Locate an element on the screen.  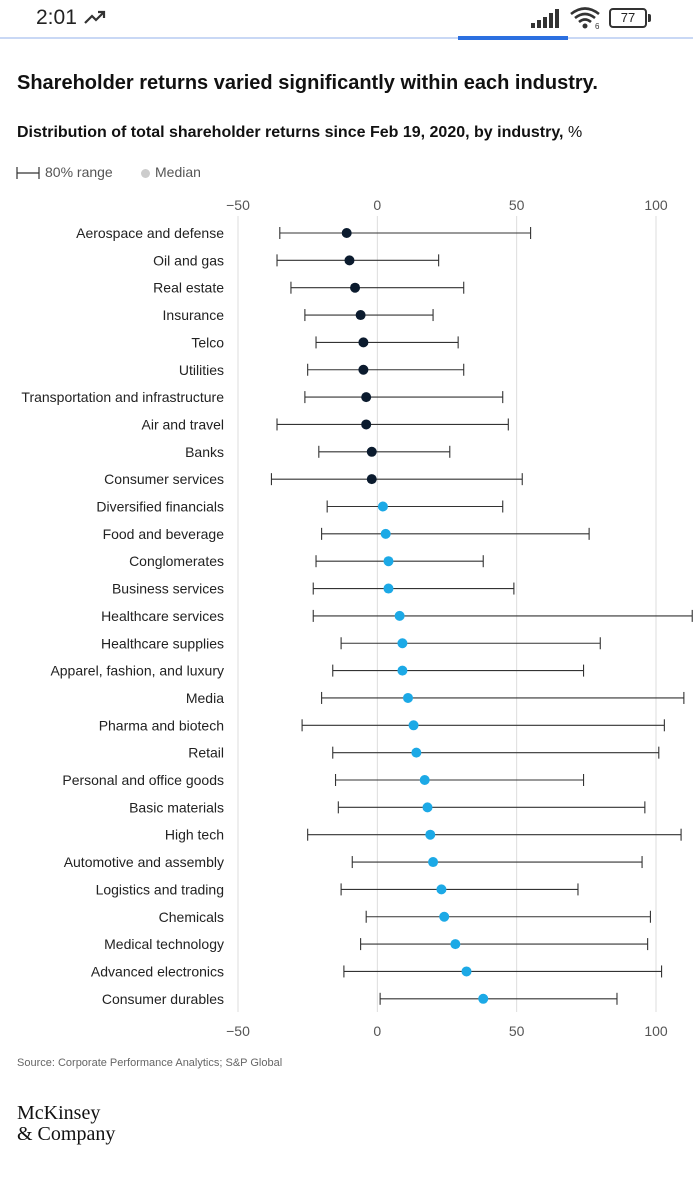
x-tick-label-top: 0 is located at coordinates (377, 205).